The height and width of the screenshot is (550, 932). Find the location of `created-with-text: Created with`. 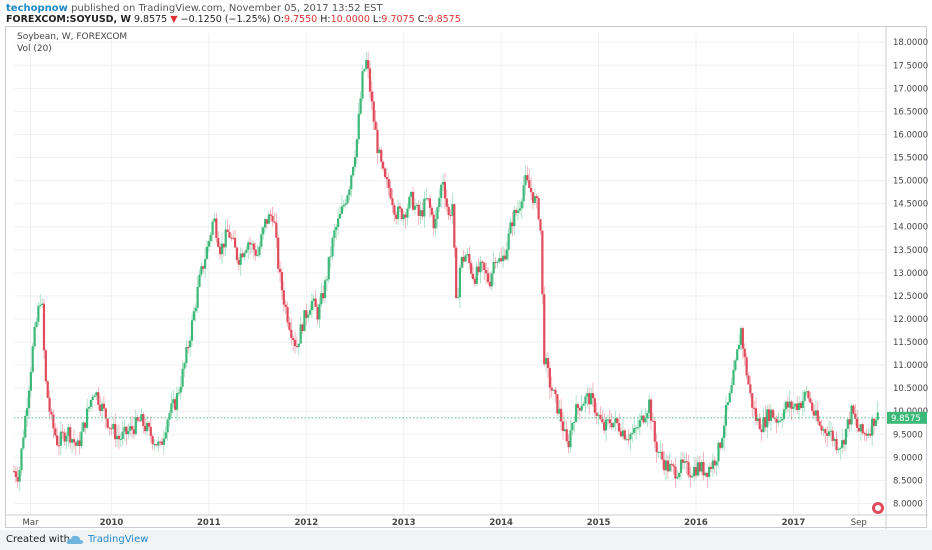

created-with-text: Created with is located at coordinates (38, 539).